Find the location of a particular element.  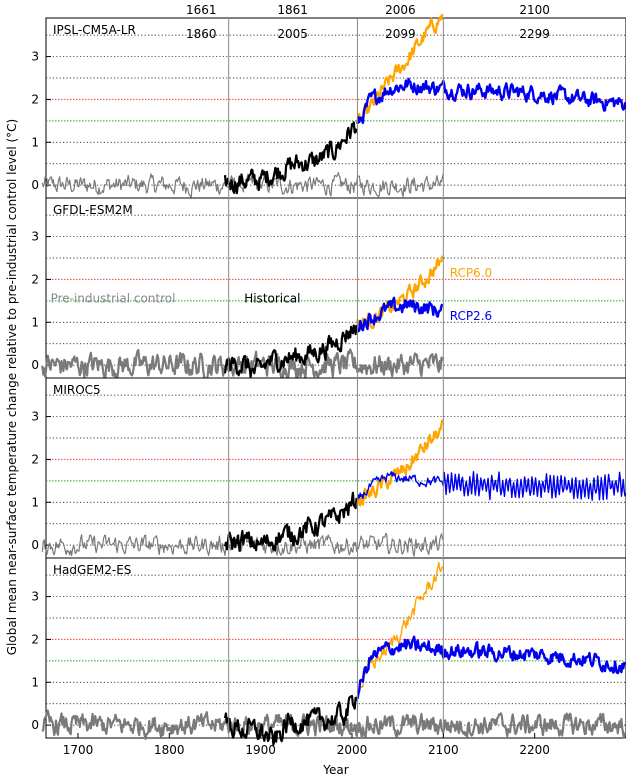

x-tick-label: 2200 is located at coordinates (534, 750).